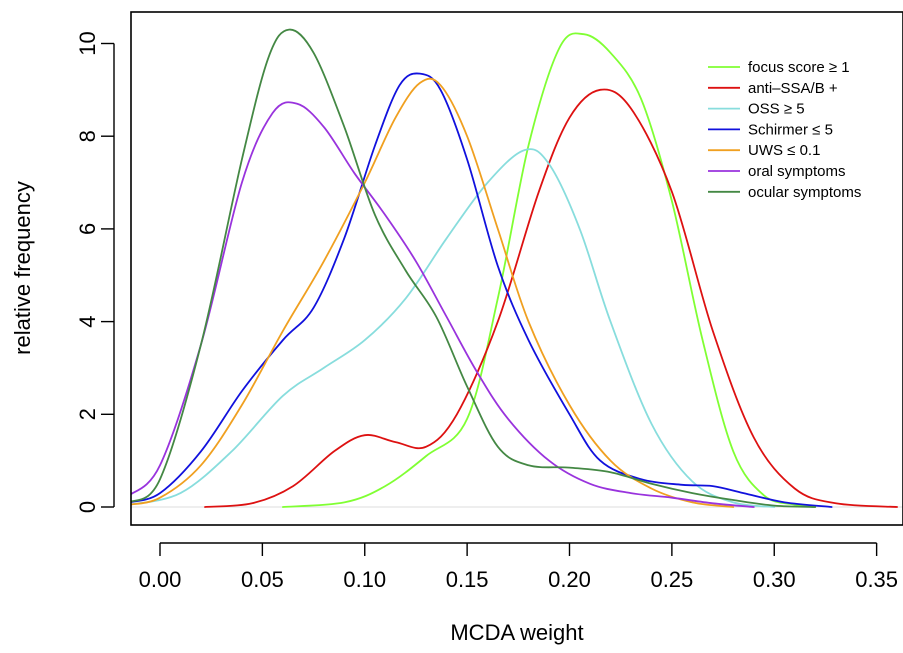  I want to click on x-tick-label: 0.00, so click(160, 579).